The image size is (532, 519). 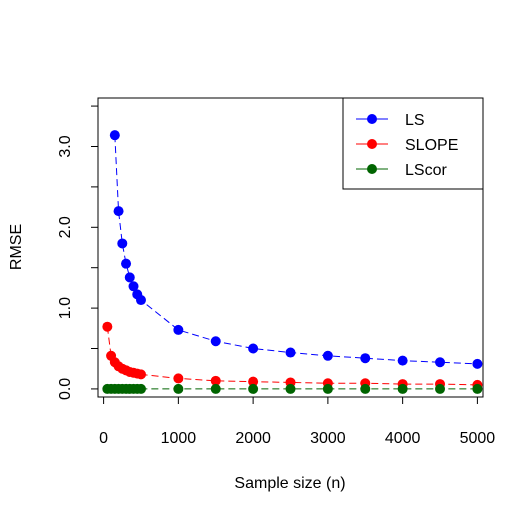 What do you see at coordinates (253, 438) in the screenshot?
I see `x-tick-label: 2000` at bounding box center [253, 438].